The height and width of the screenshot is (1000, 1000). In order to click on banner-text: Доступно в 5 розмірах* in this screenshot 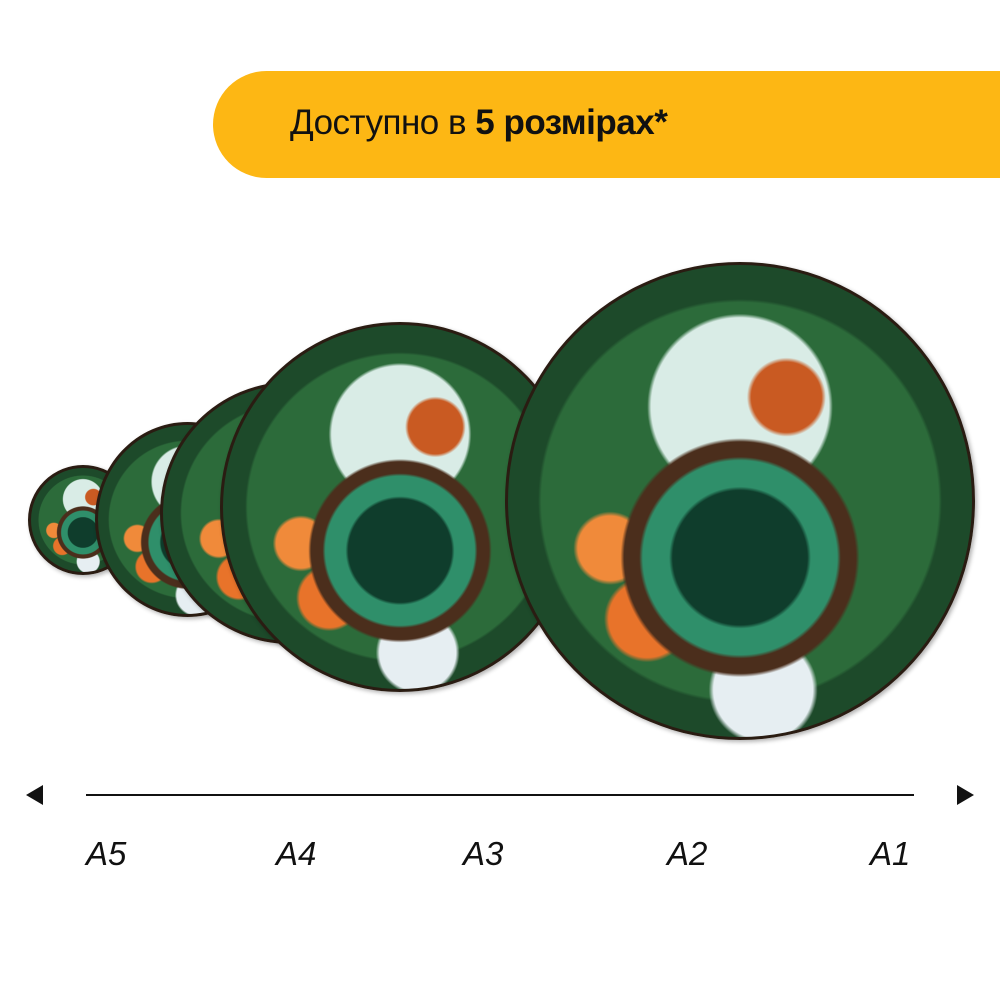, I will do `click(479, 123)`.